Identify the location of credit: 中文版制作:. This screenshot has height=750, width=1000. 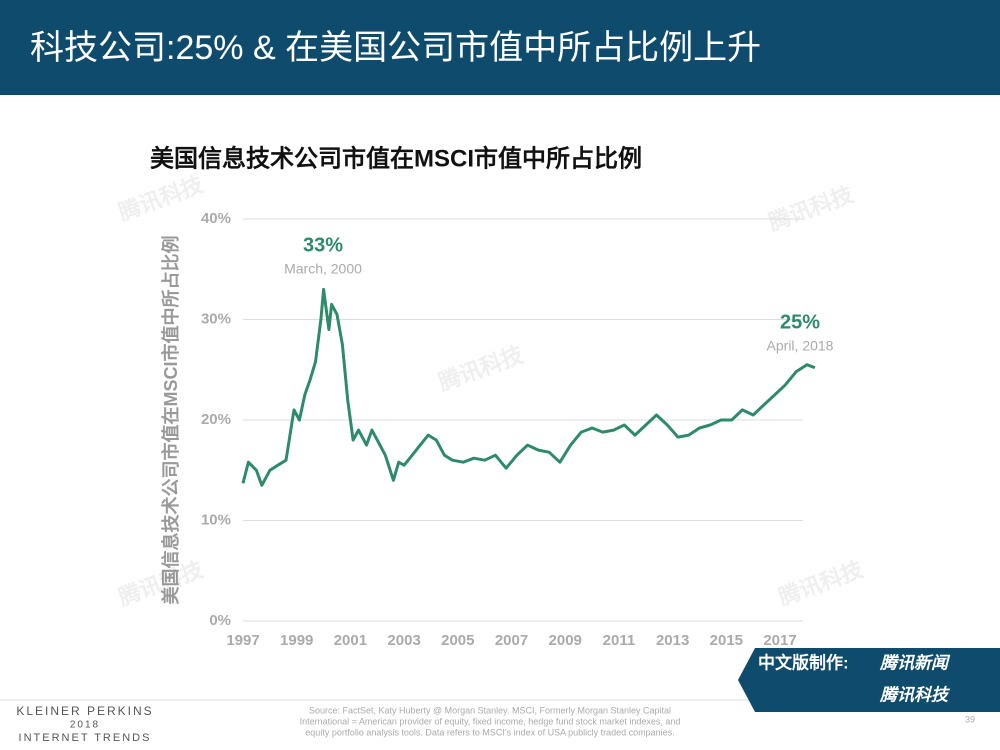
(803, 662).